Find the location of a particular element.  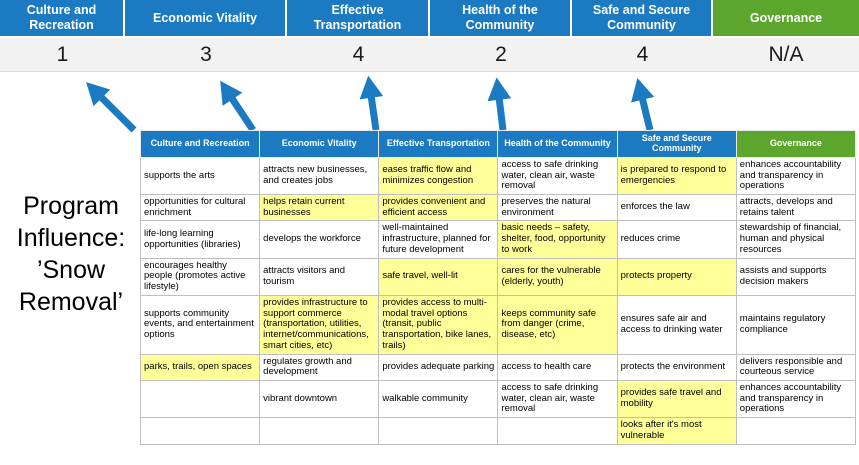

table-cell: access to health care is located at coordinates (557, 367).